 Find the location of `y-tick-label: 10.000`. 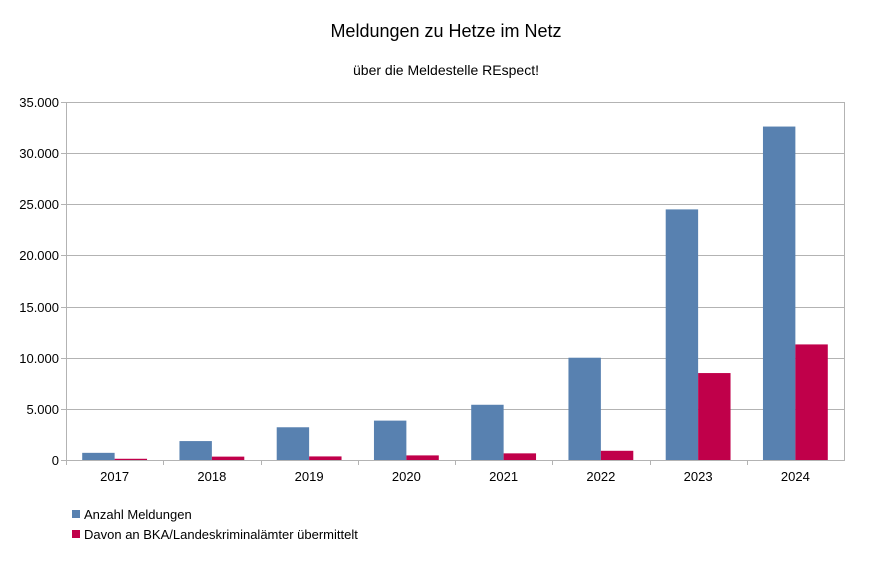

y-tick-label: 10.000 is located at coordinates (39, 358).